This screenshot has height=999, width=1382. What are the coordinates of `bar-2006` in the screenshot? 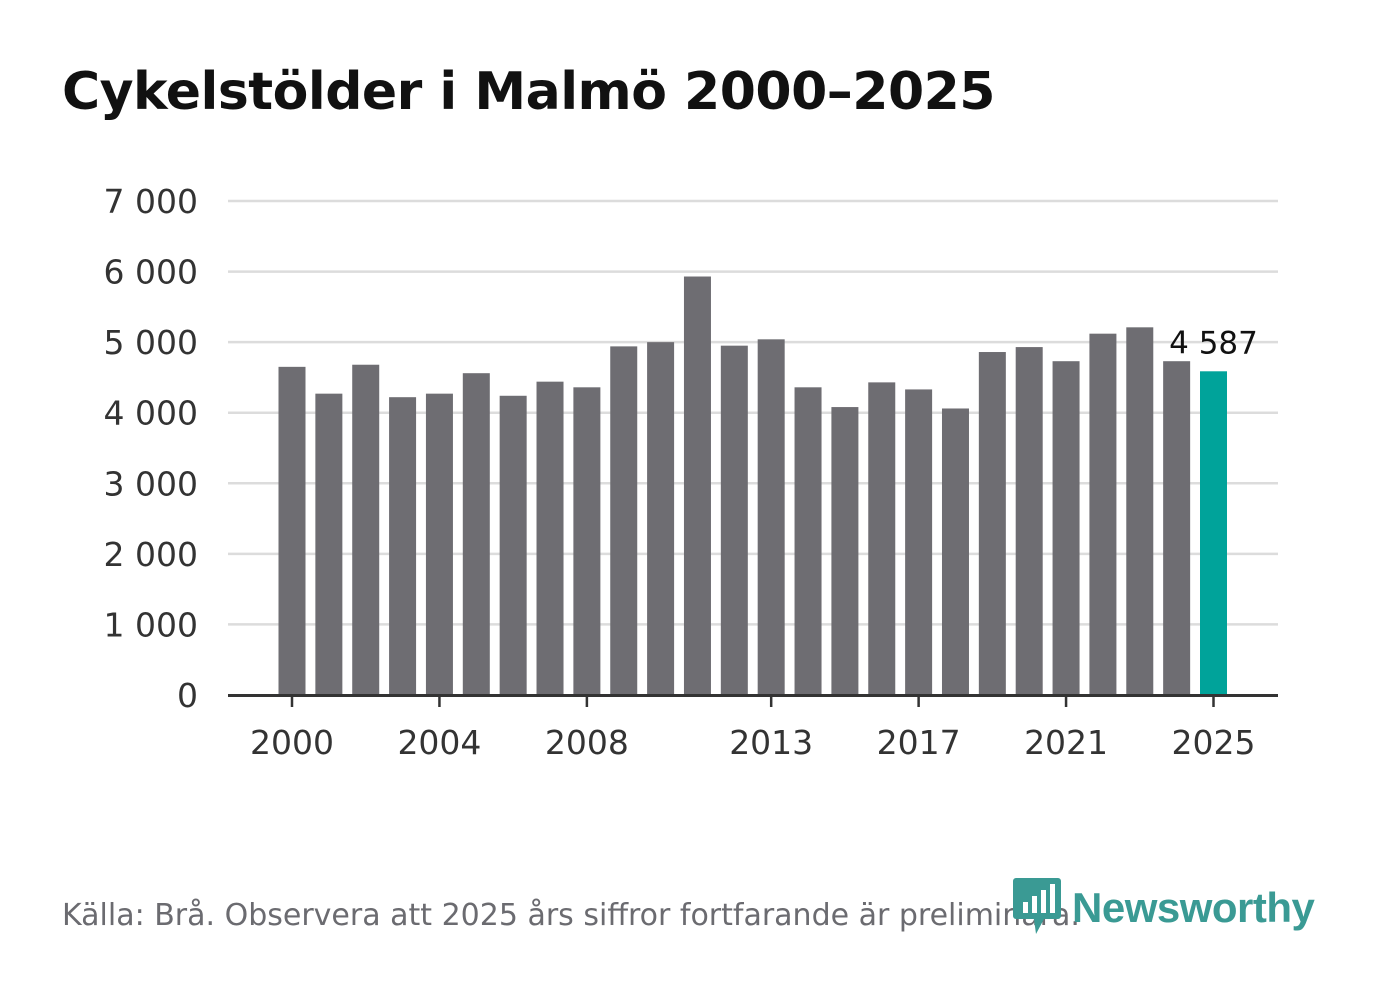 It's located at (513, 545).